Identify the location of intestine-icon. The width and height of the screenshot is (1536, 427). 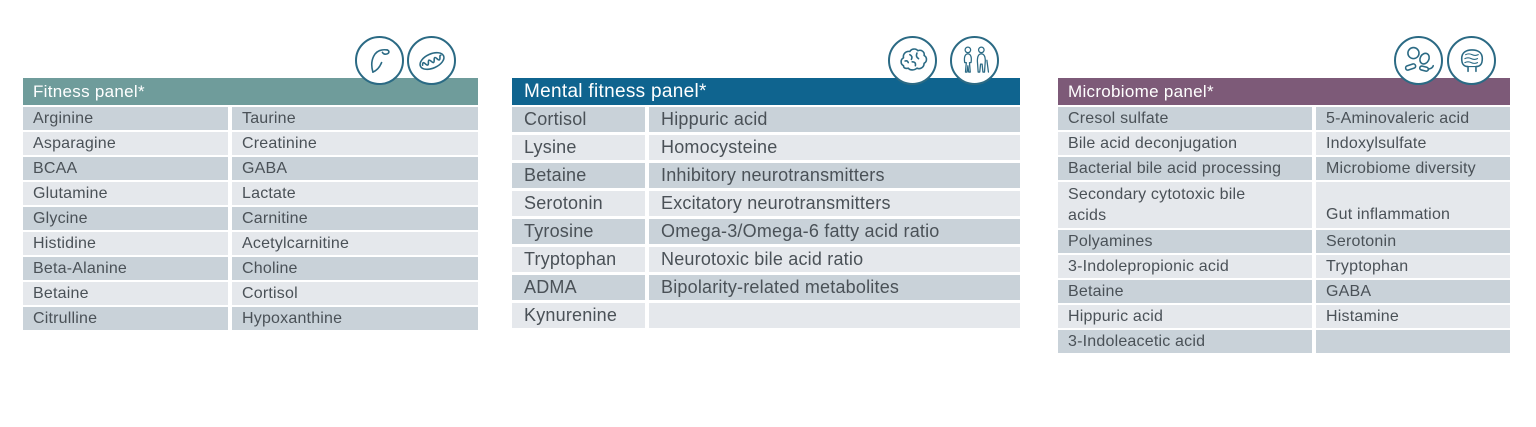
(1471, 60).